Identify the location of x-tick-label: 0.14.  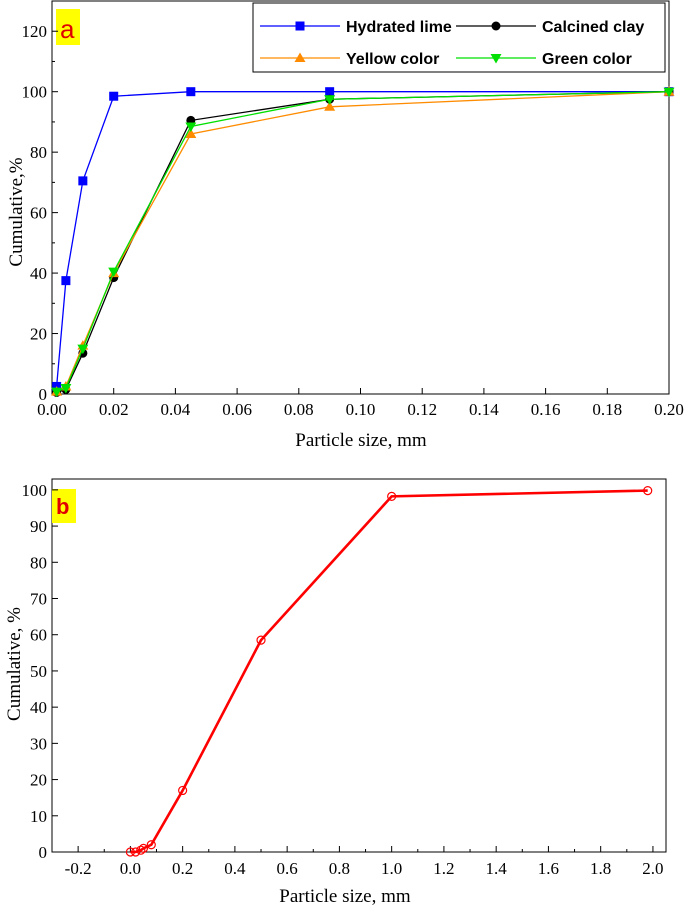
(484, 409).